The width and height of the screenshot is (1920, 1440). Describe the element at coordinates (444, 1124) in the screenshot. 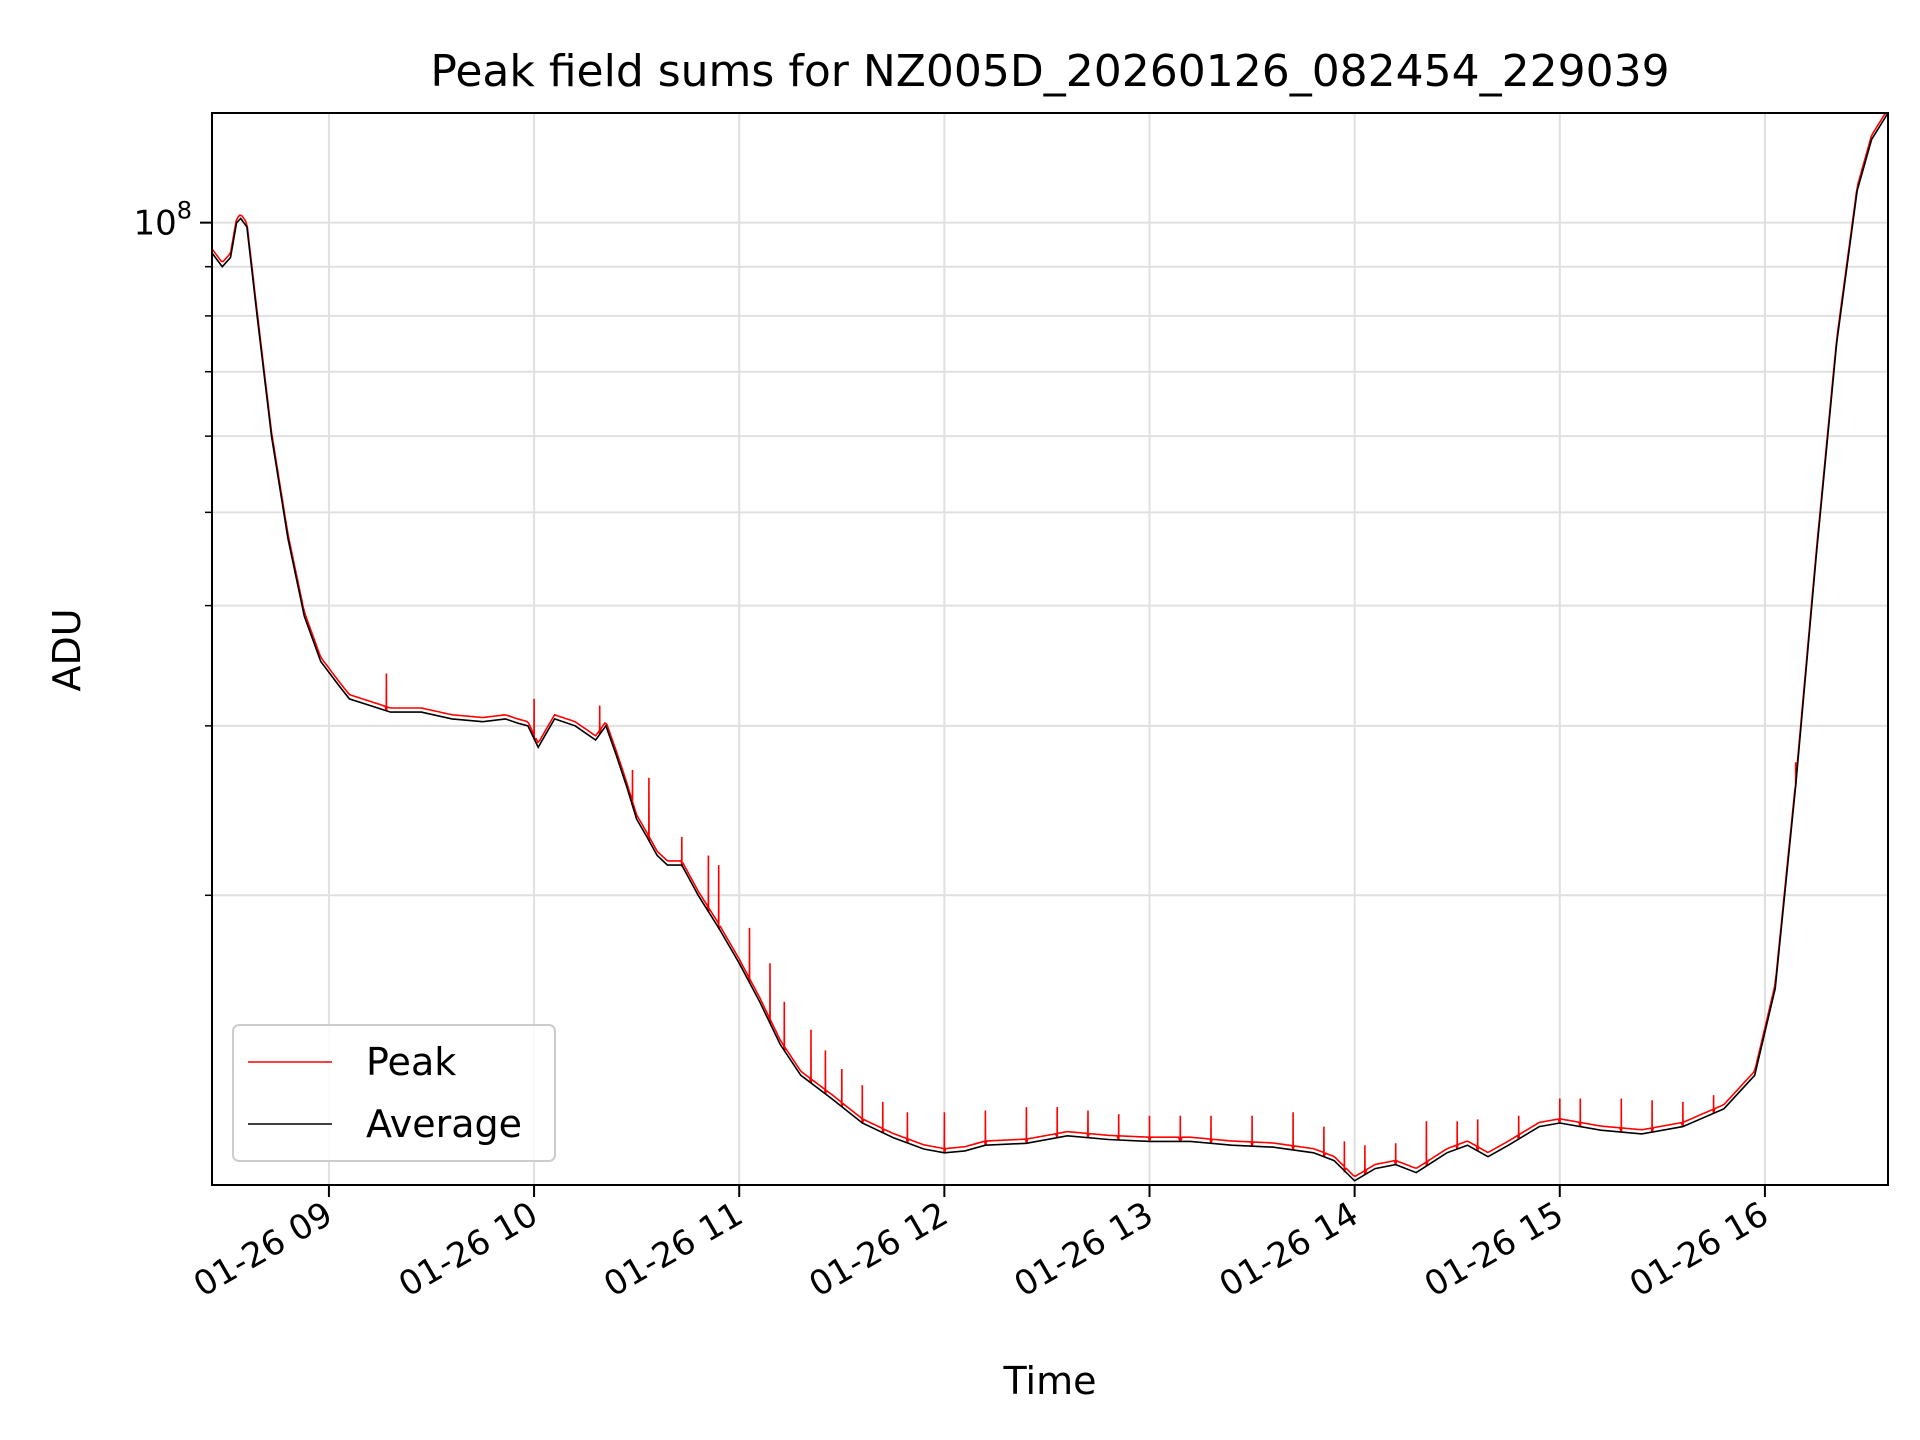

I see `legend-average-label: Average` at that location.